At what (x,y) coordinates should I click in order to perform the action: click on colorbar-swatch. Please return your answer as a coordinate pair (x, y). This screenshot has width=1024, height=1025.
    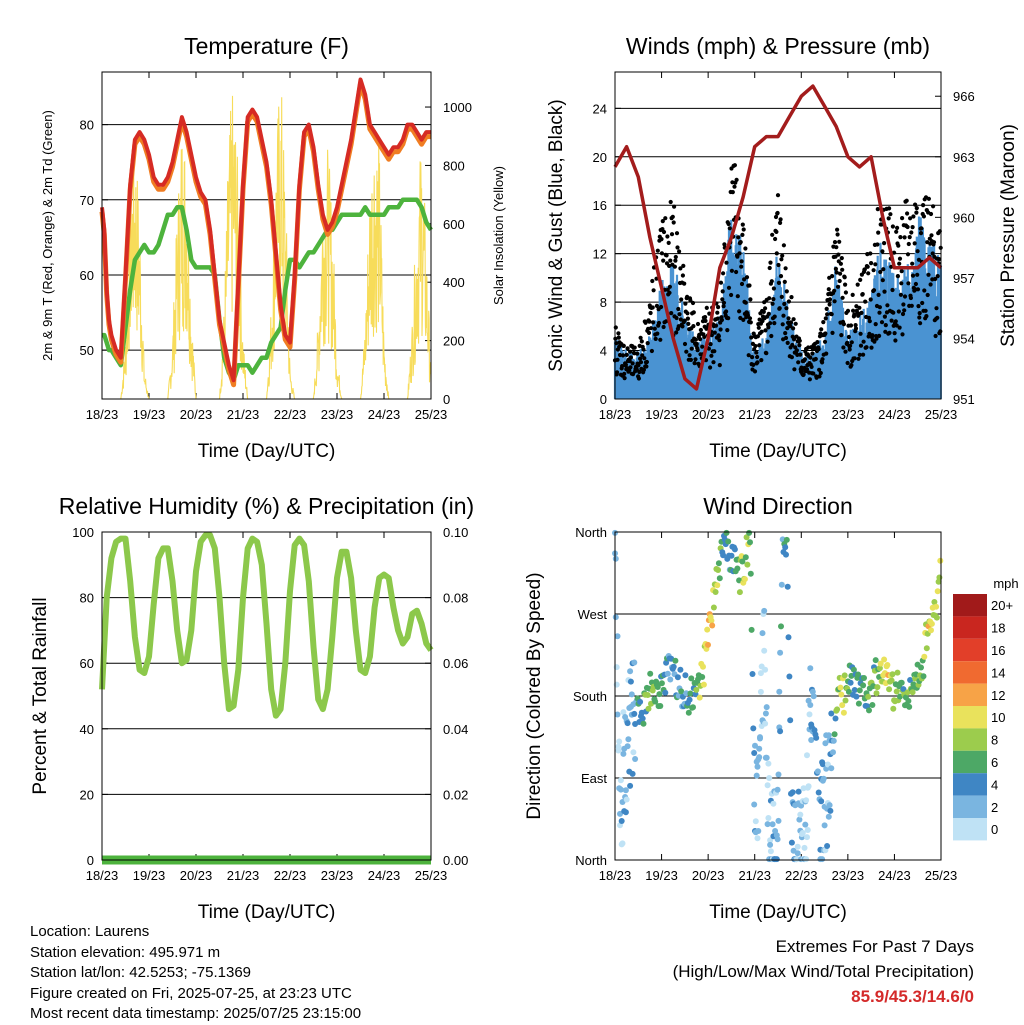
    Looking at the image, I should click on (970, 739).